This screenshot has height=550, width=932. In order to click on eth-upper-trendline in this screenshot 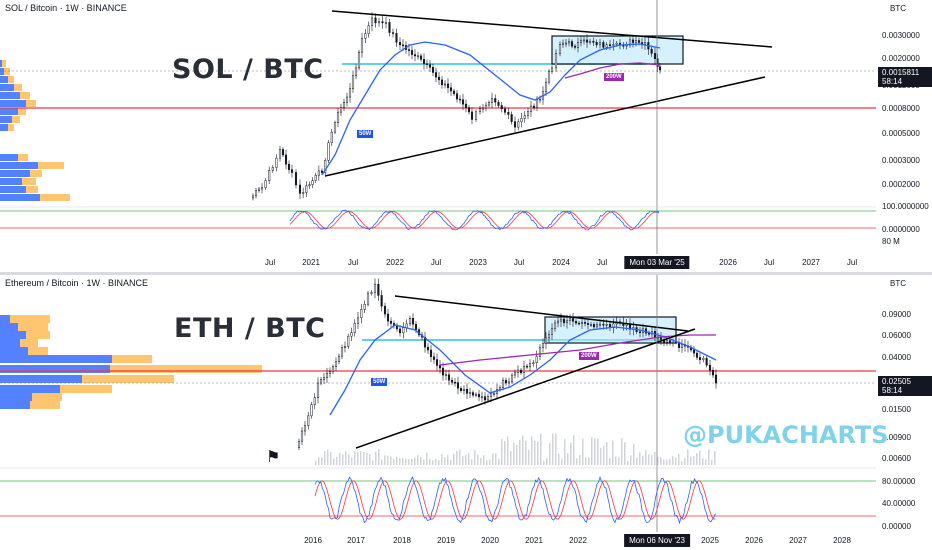, I will do `click(541, 313)`.